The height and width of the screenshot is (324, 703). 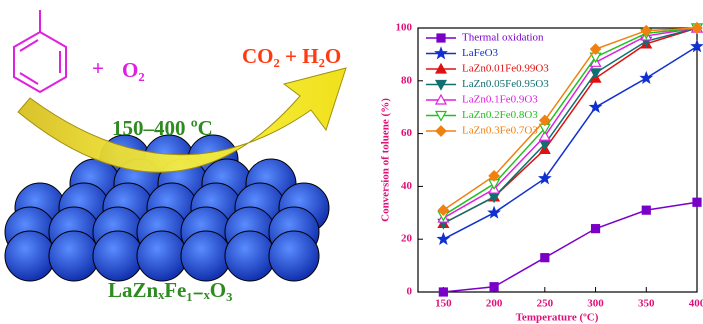 I want to click on legend-label: LaZn0.05Fe0.95O3, so click(x=505, y=84).